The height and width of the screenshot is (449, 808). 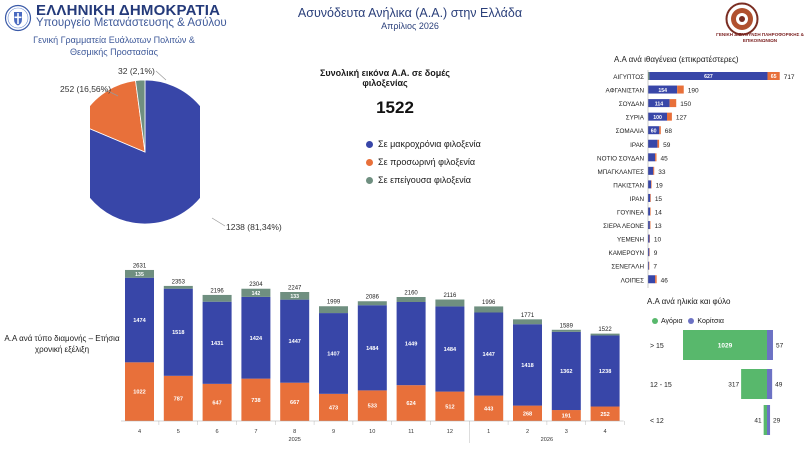 What do you see at coordinates (660, 185) in the screenshot?
I see `nationality-total-label: 19` at bounding box center [660, 185].